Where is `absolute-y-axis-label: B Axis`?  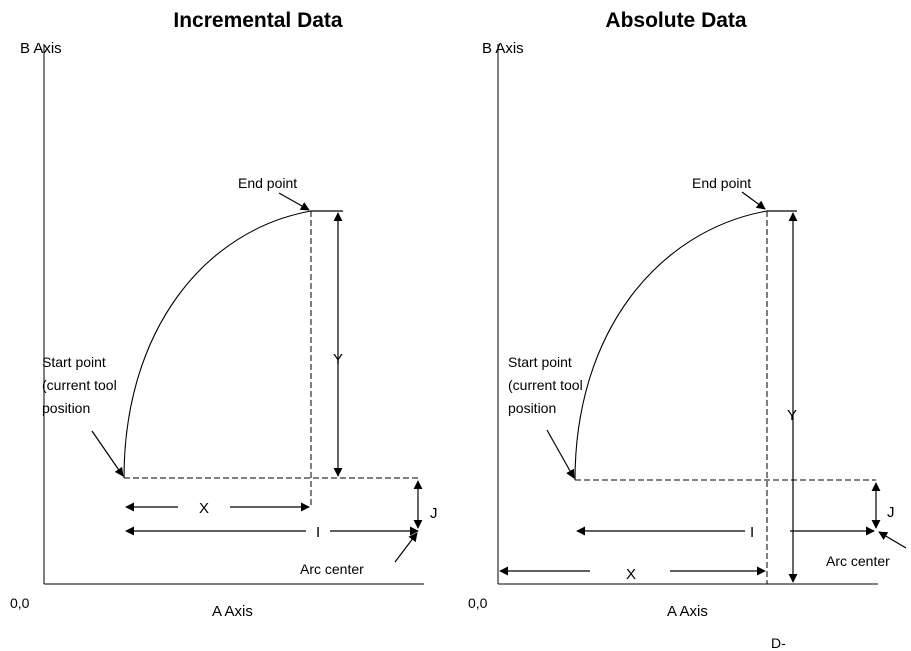
absolute-y-axis-label: B Axis is located at coordinates (503, 48).